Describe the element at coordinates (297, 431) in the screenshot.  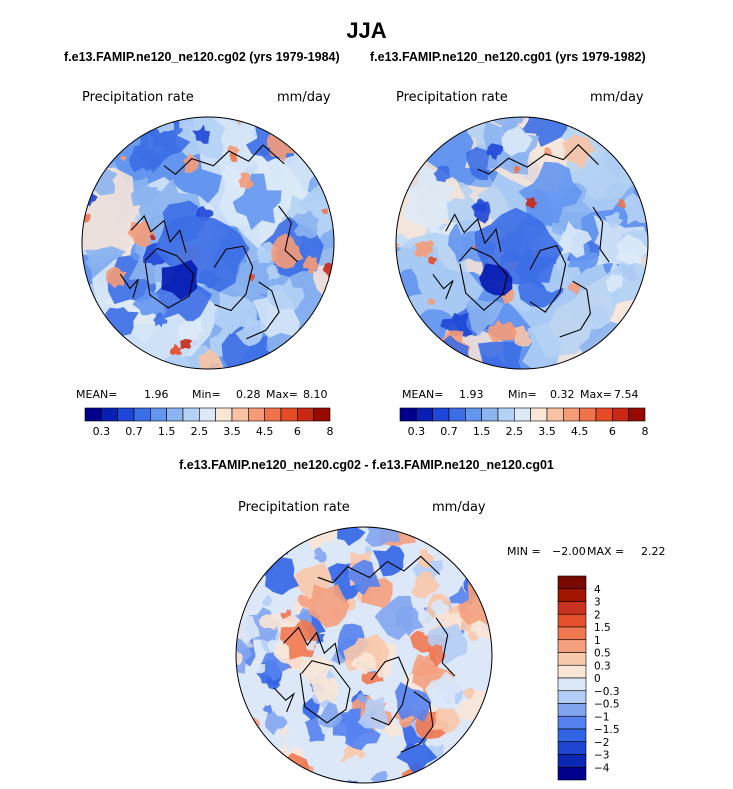
I see `colorbar-cg02-tick-label: 6` at that location.